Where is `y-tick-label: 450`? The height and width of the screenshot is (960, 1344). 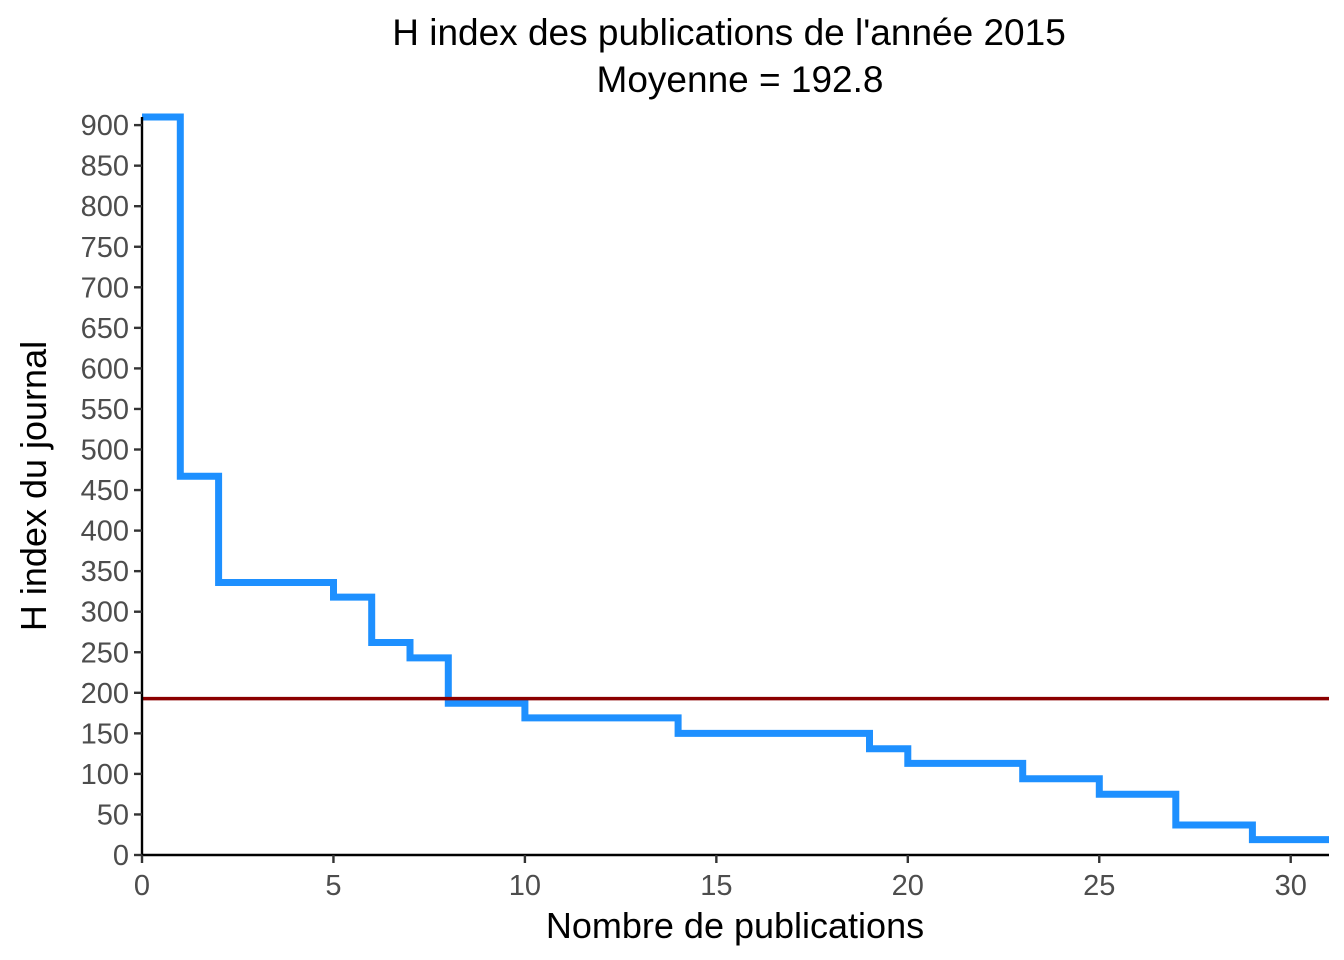
y-tick-label: 450 is located at coordinates (105, 491).